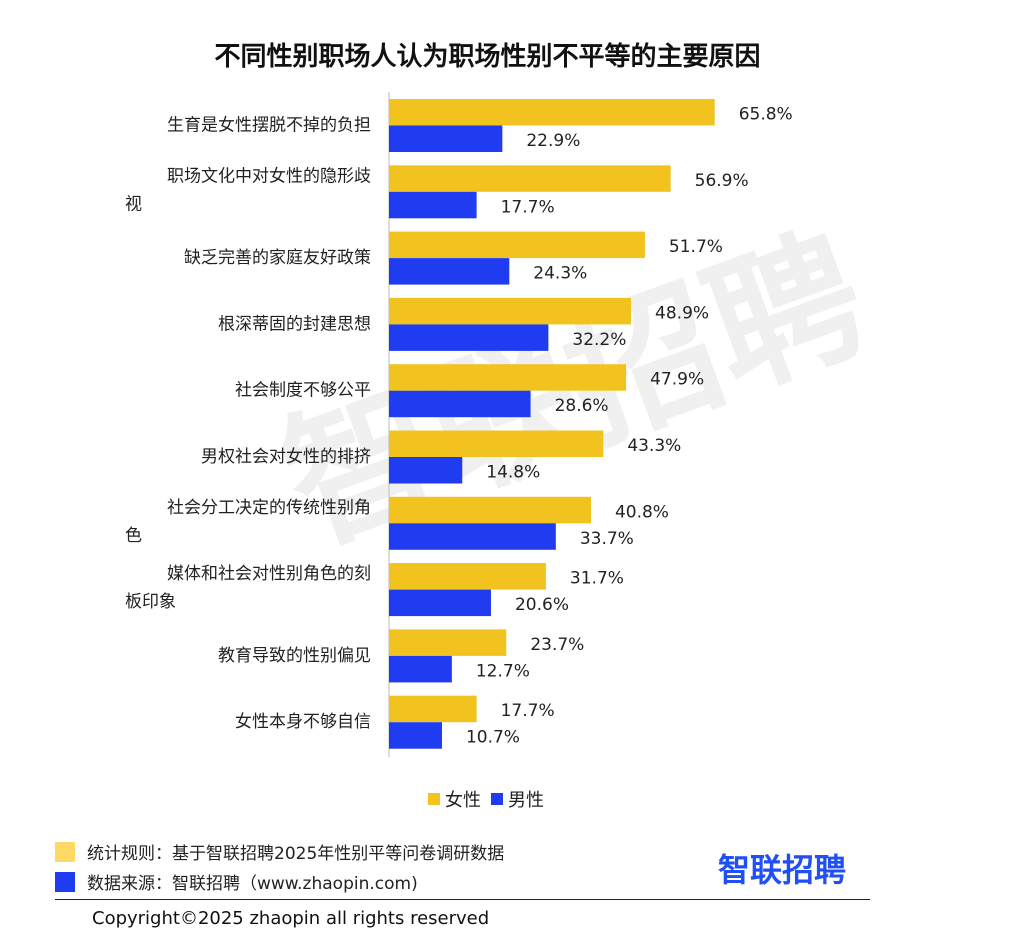 This screenshot has height=952, width=1021. I want to click on category-label: 媒体和社会对性别角色的刻, so click(269, 574).